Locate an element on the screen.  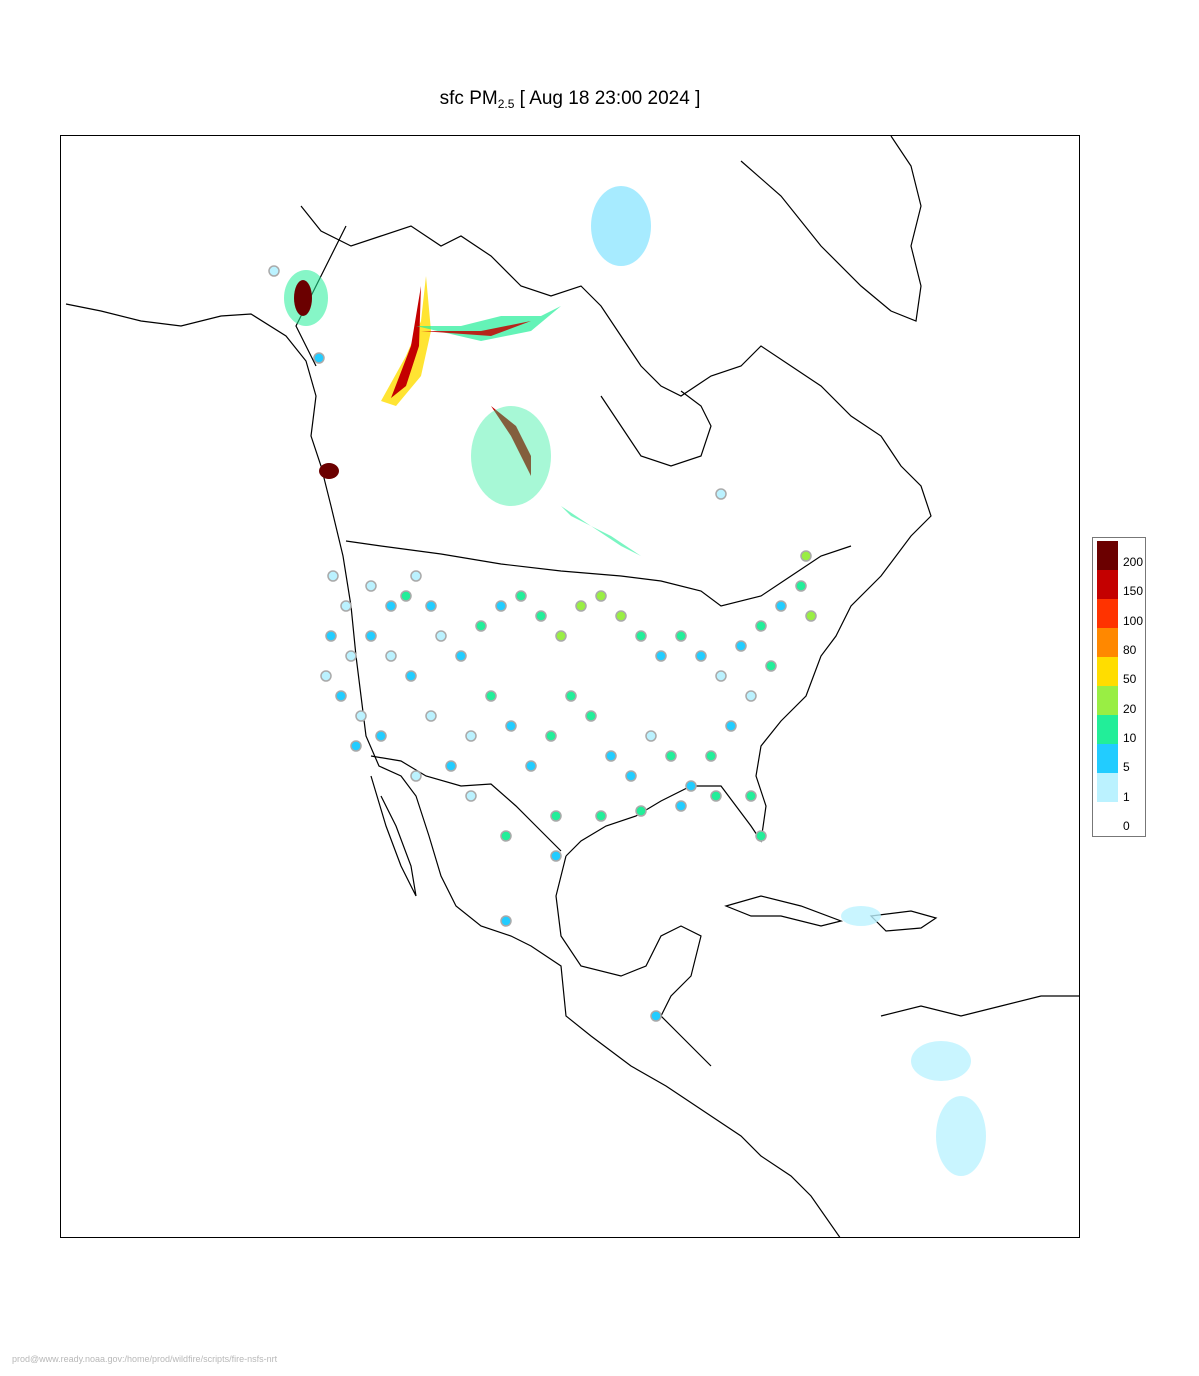
legend-label-1: 1 is located at coordinates (1126, 797).